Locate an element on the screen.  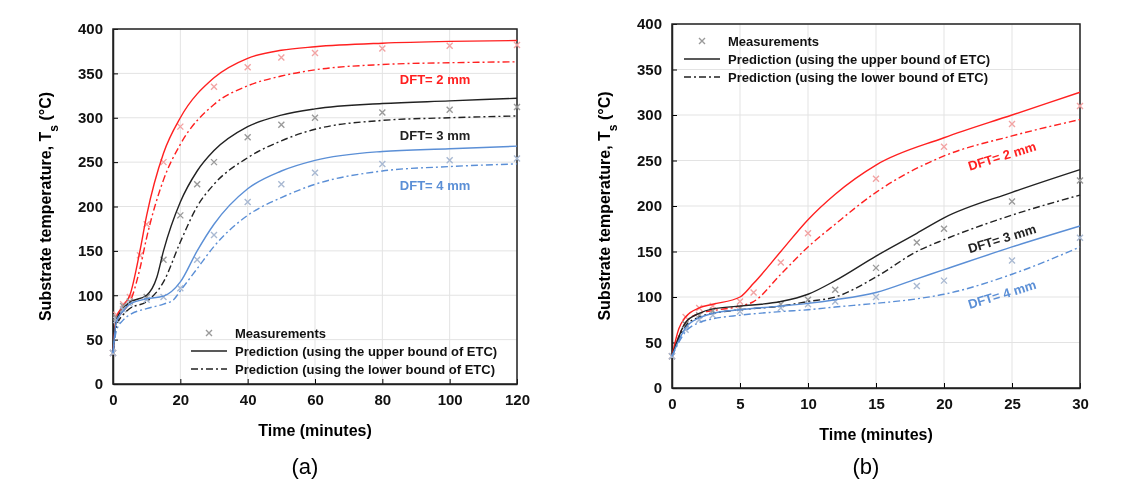
x-tick-label: 40 is located at coordinates (248, 399).